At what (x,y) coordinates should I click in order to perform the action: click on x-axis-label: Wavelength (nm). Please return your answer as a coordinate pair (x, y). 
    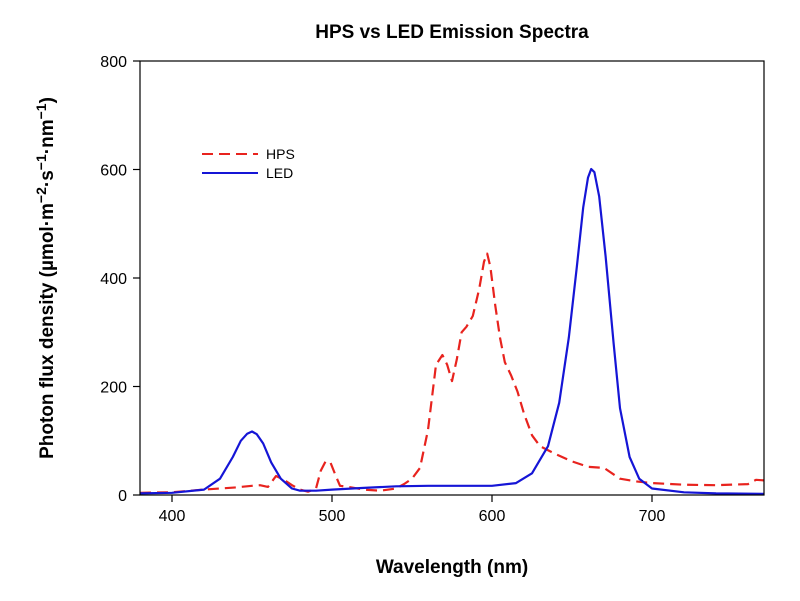
    Looking at the image, I should click on (452, 567).